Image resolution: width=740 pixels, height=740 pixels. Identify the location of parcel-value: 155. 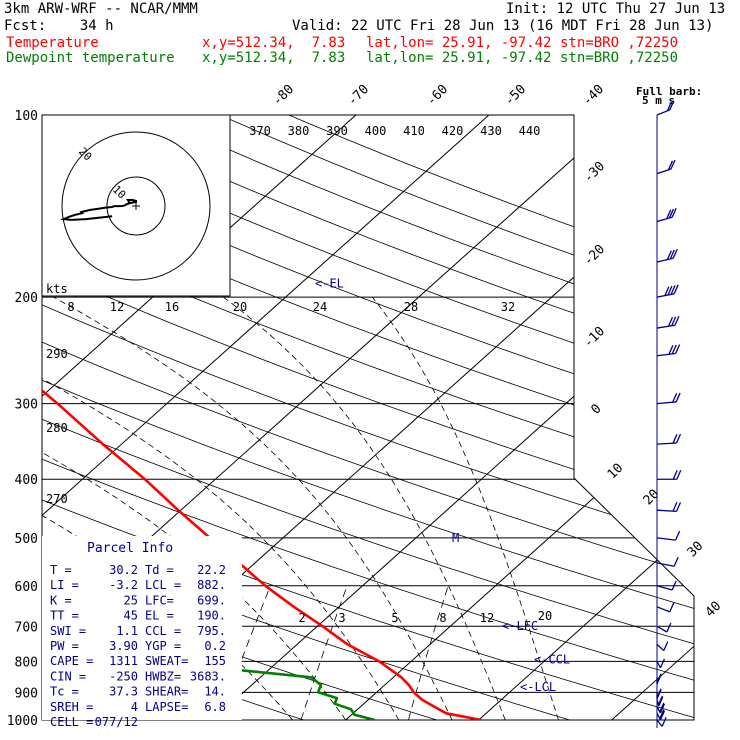
(215, 661).